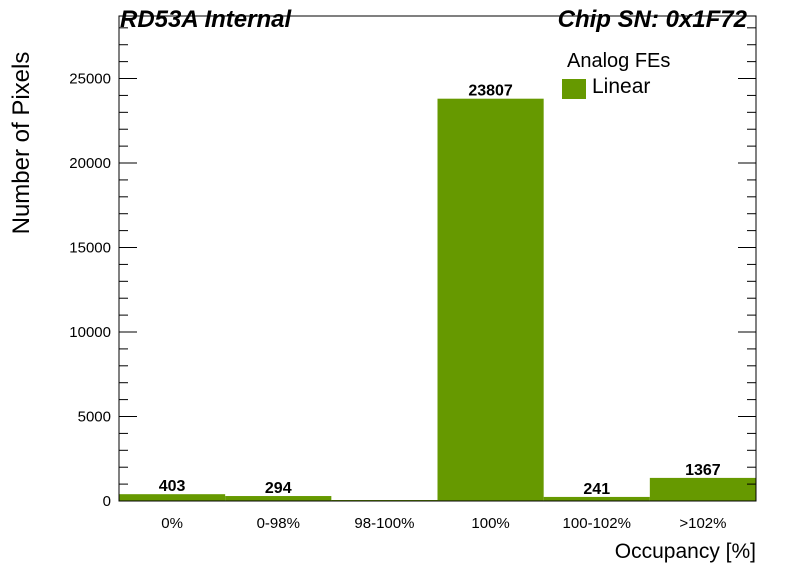 Image resolution: width=796 pixels, height=572 pixels. Describe the element at coordinates (621, 86) in the screenshot. I see `legend-label: Linear` at that location.